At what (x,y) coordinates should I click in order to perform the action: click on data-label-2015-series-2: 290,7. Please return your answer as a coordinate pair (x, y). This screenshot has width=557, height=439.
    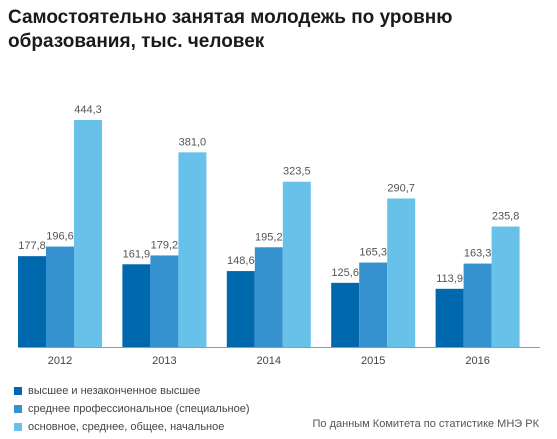
    Looking at the image, I should click on (401, 188).